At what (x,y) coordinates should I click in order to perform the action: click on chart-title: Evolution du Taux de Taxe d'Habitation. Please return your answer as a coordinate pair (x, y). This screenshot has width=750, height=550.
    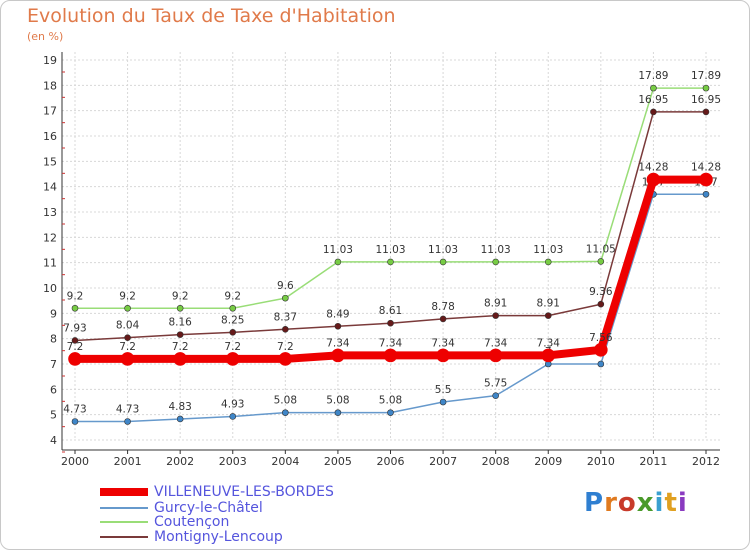
    Looking at the image, I should click on (211, 16).